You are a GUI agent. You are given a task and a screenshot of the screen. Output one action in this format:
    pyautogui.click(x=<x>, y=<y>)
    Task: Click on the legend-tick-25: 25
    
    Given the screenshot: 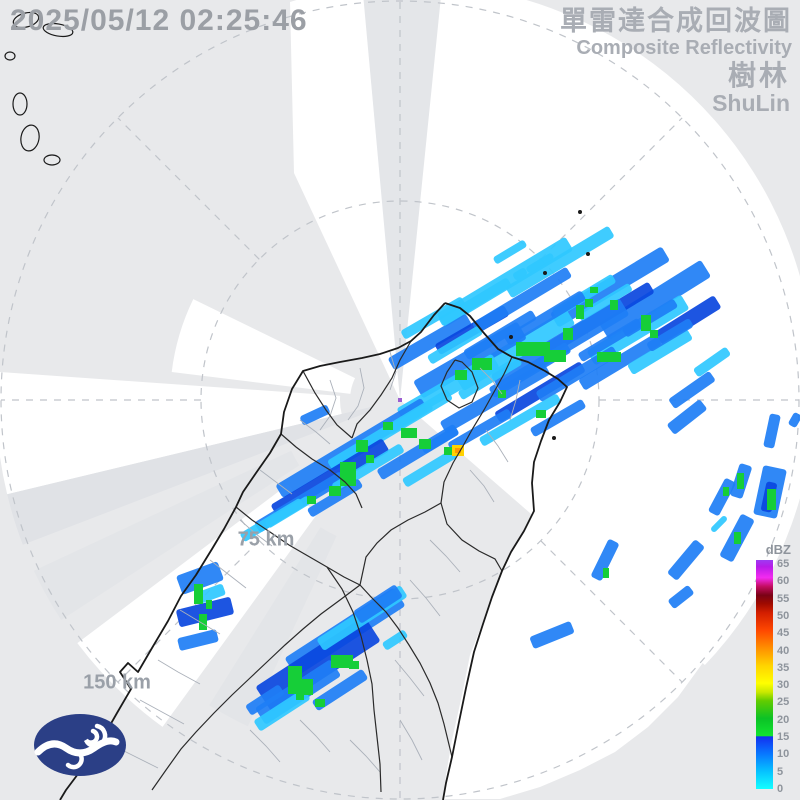 What is the action you would take?
    pyautogui.click(x=783, y=702)
    